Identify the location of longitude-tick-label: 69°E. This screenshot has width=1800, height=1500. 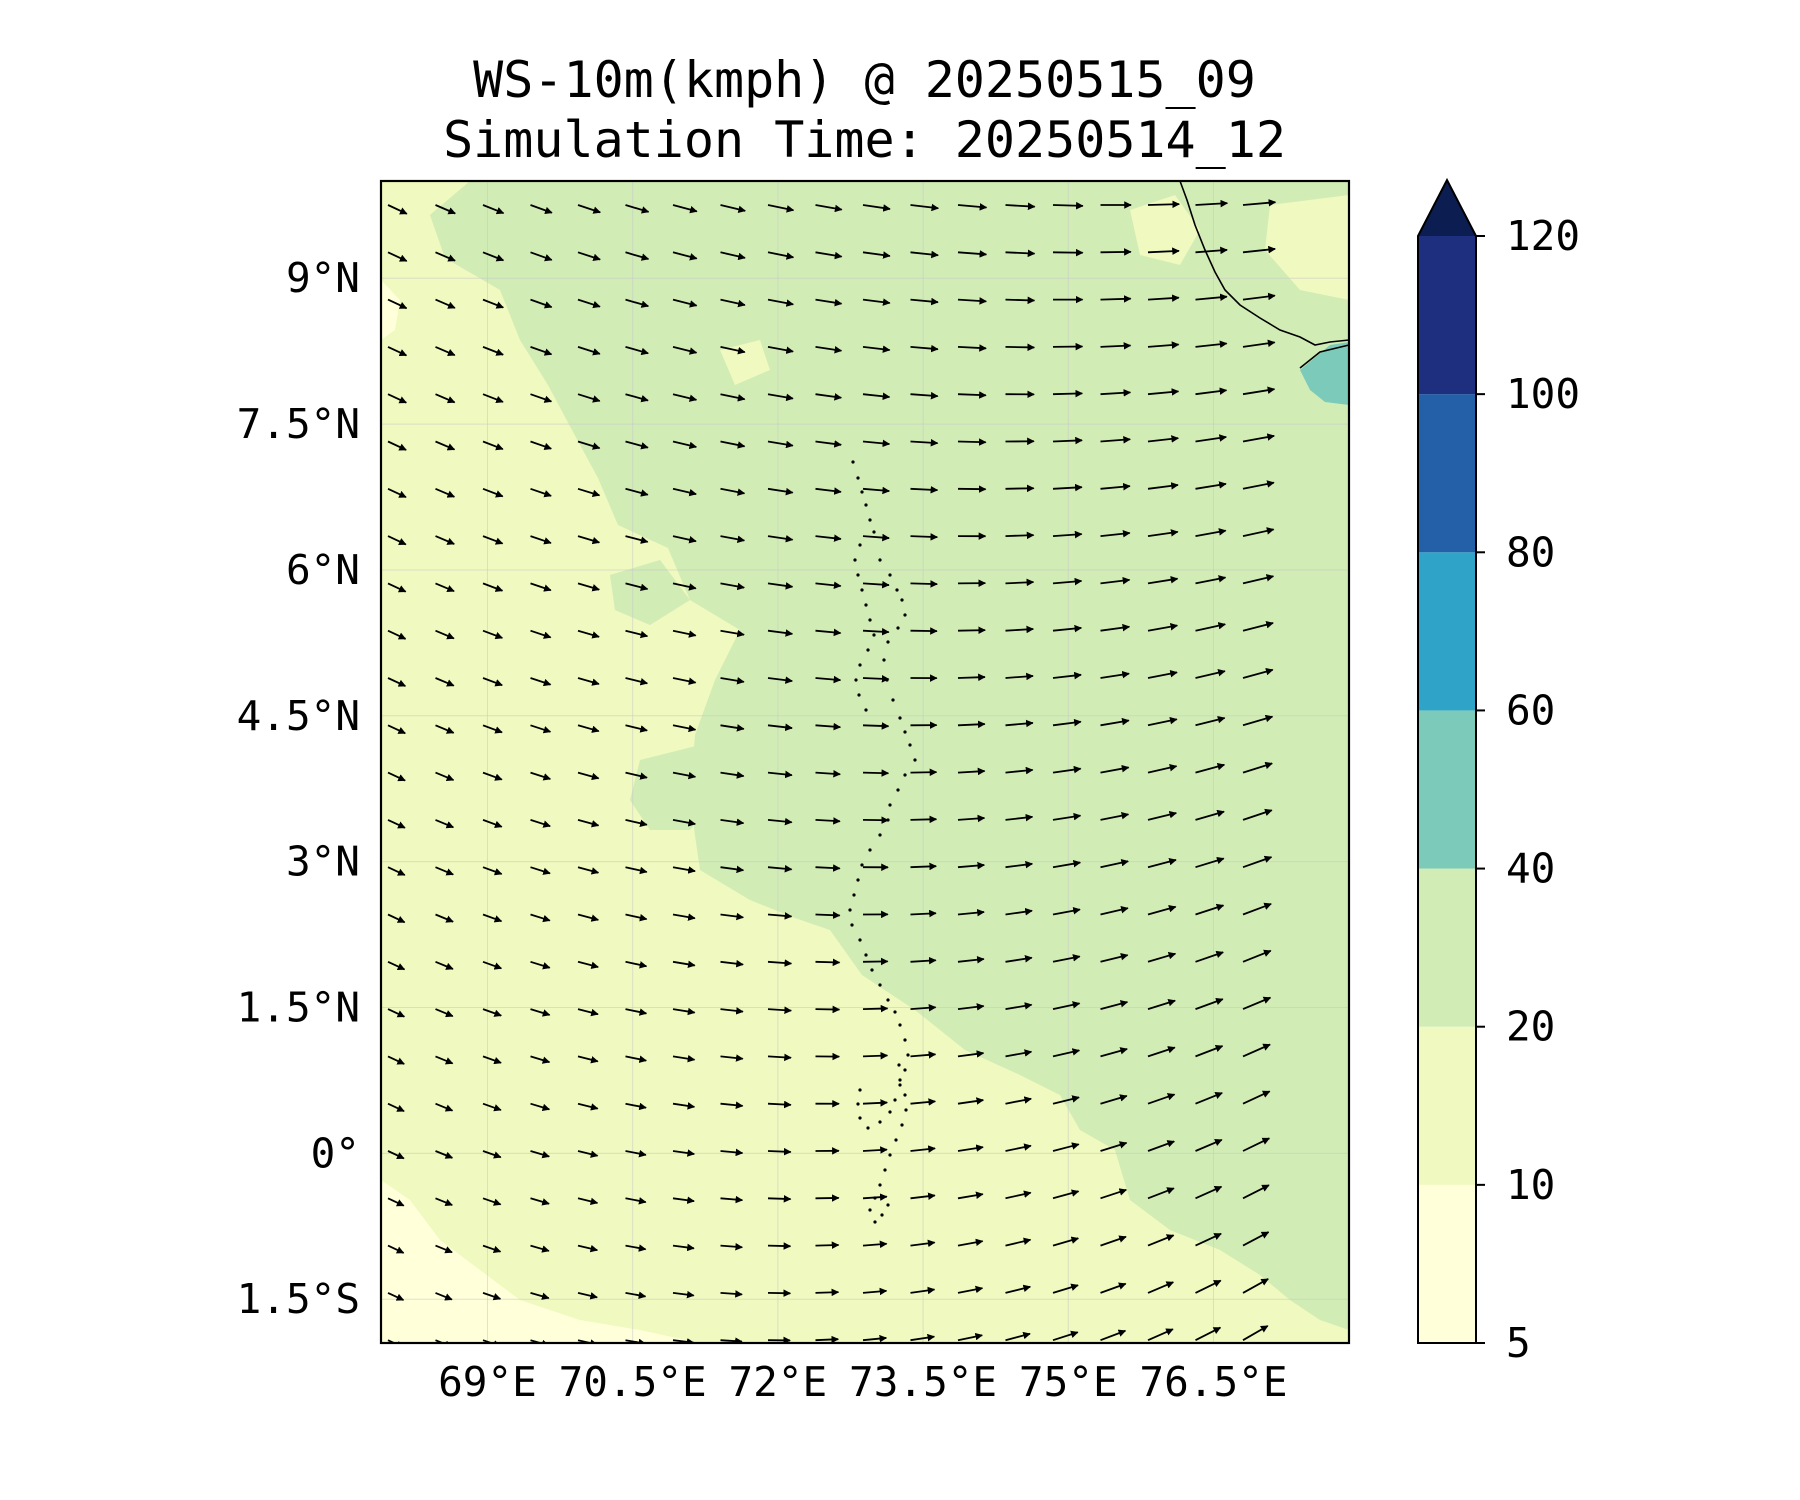
(487, 1382).